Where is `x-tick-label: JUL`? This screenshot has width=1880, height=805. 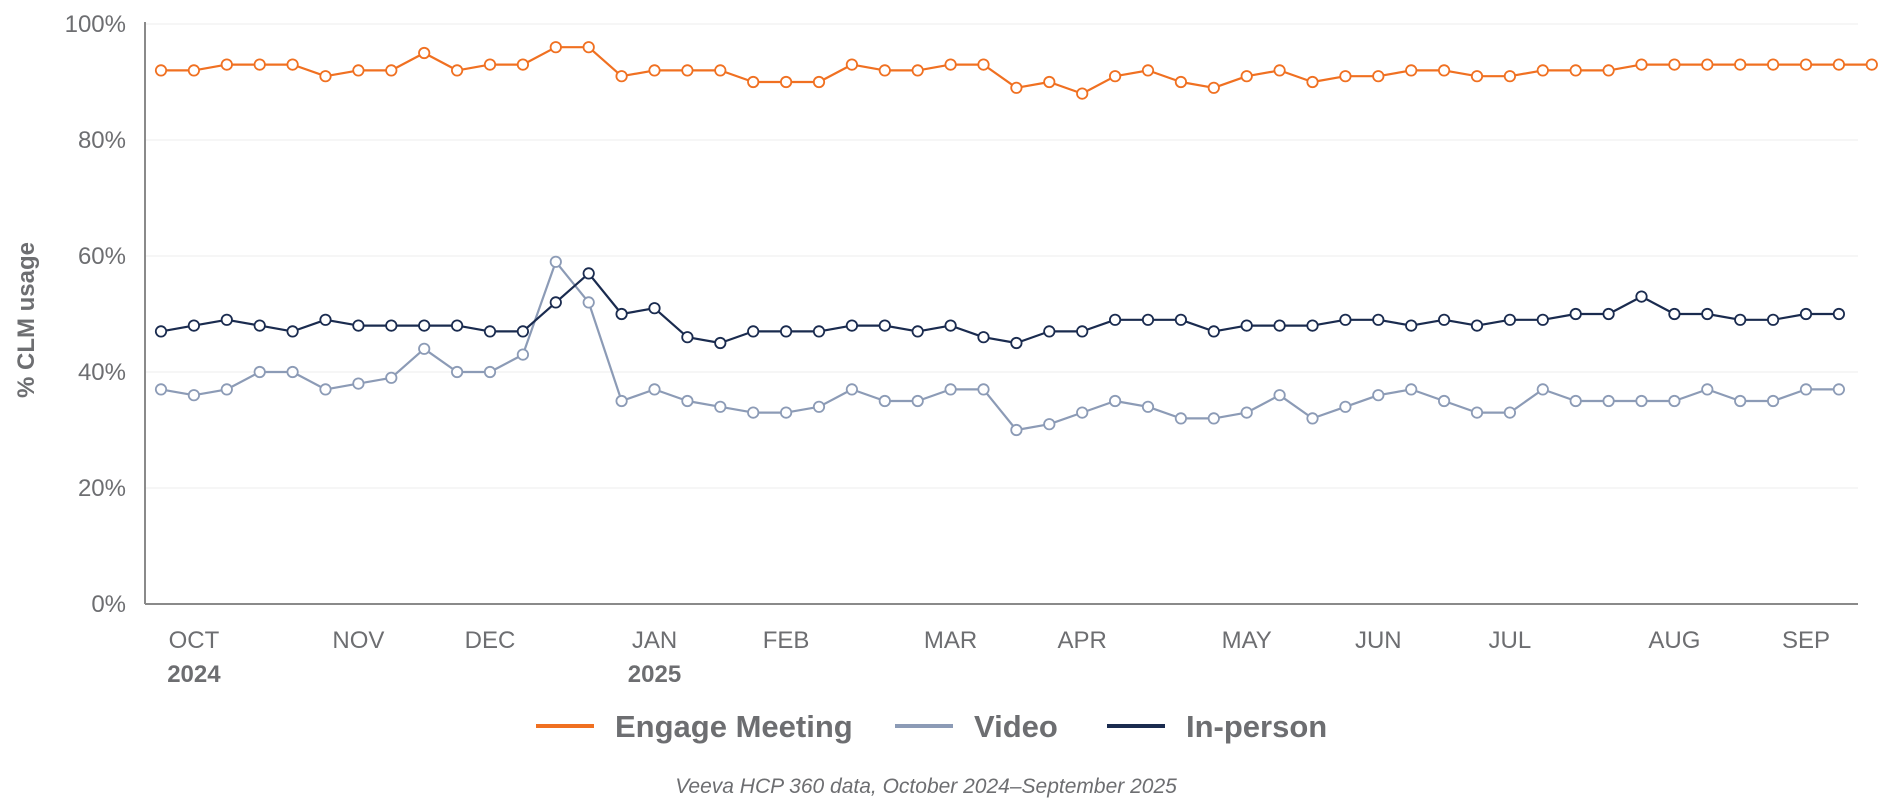
x-tick-label: JUL is located at coordinates (1510, 640).